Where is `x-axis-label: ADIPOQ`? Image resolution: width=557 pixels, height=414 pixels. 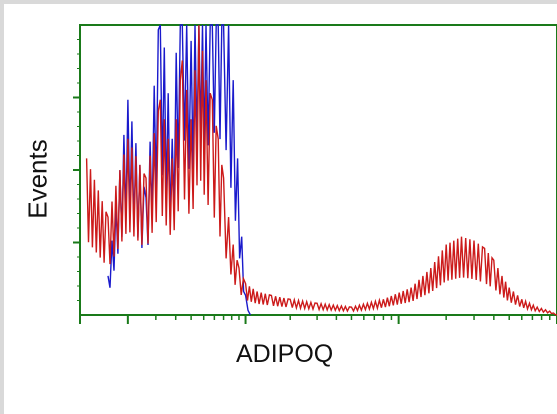 x-axis-label: ADIPOQ is located at coordinates (285, 354).